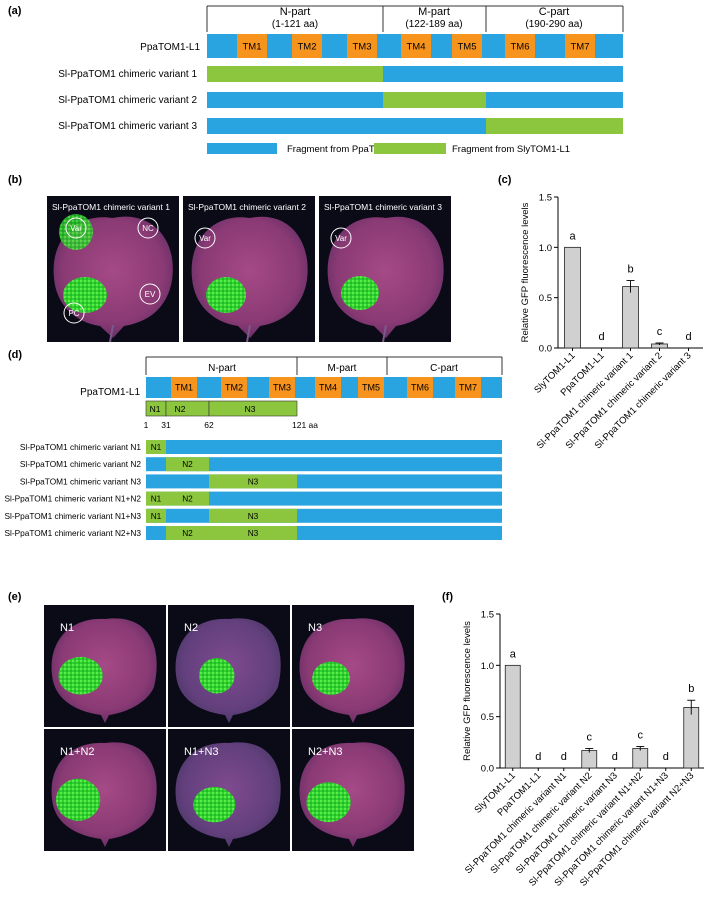 Image resolution: width=709 pixels, height=904 pixels. I want to click on row-label: Sl-PpaTOM1 chimeric variant N3, so click(80, 481).